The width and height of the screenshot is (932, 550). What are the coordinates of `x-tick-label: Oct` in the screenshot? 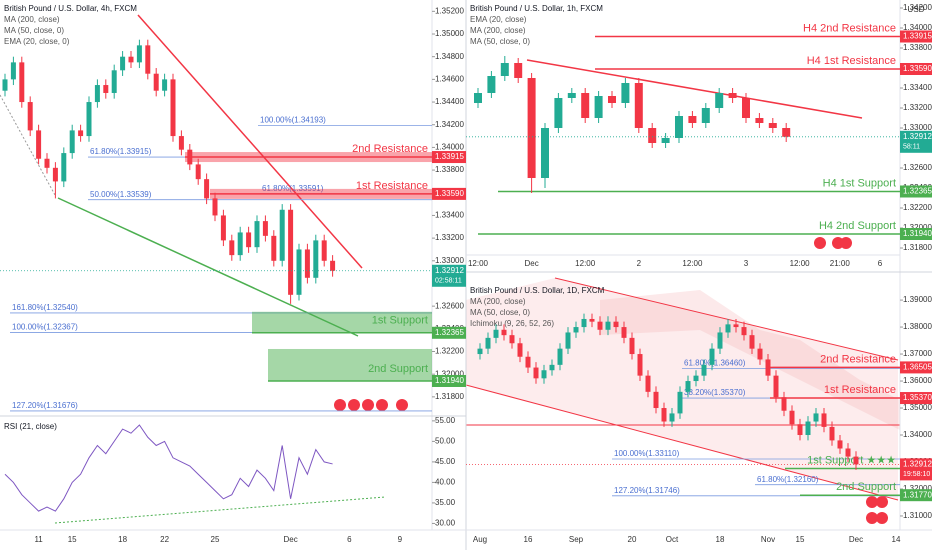 It's located at (672, 539).